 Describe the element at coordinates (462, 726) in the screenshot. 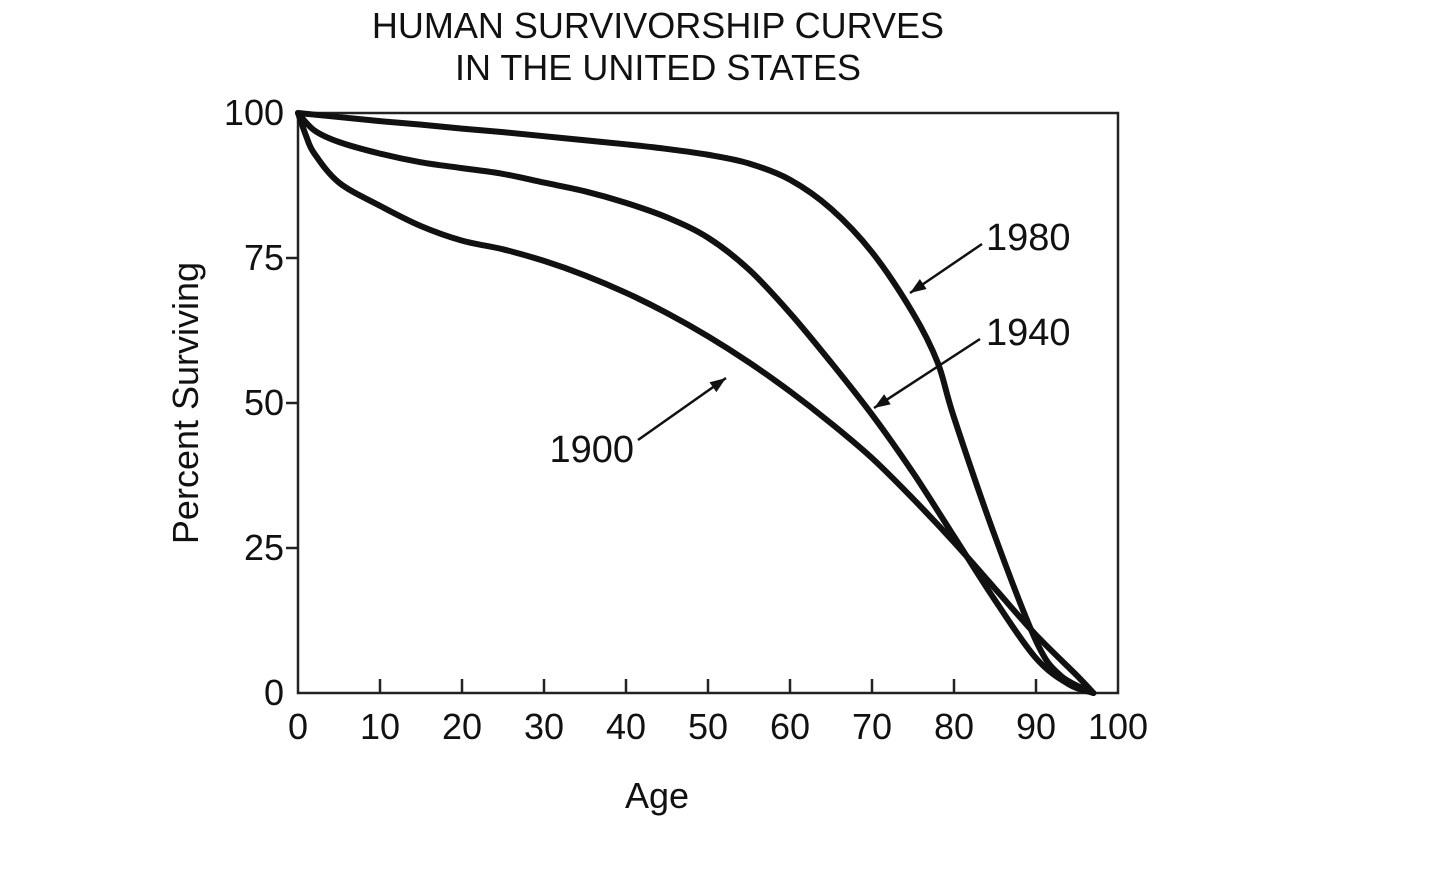

I see `x-tick-label: 20` at that location.